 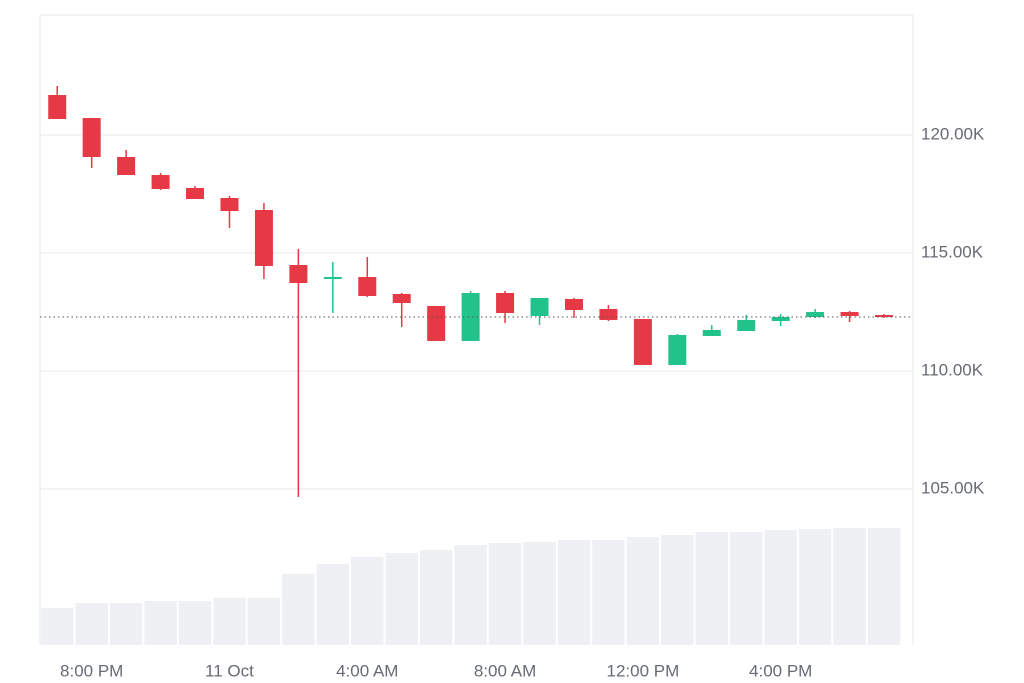 I want to click on x-tick-label: 4:00 AM, so click(x=367, y=670).